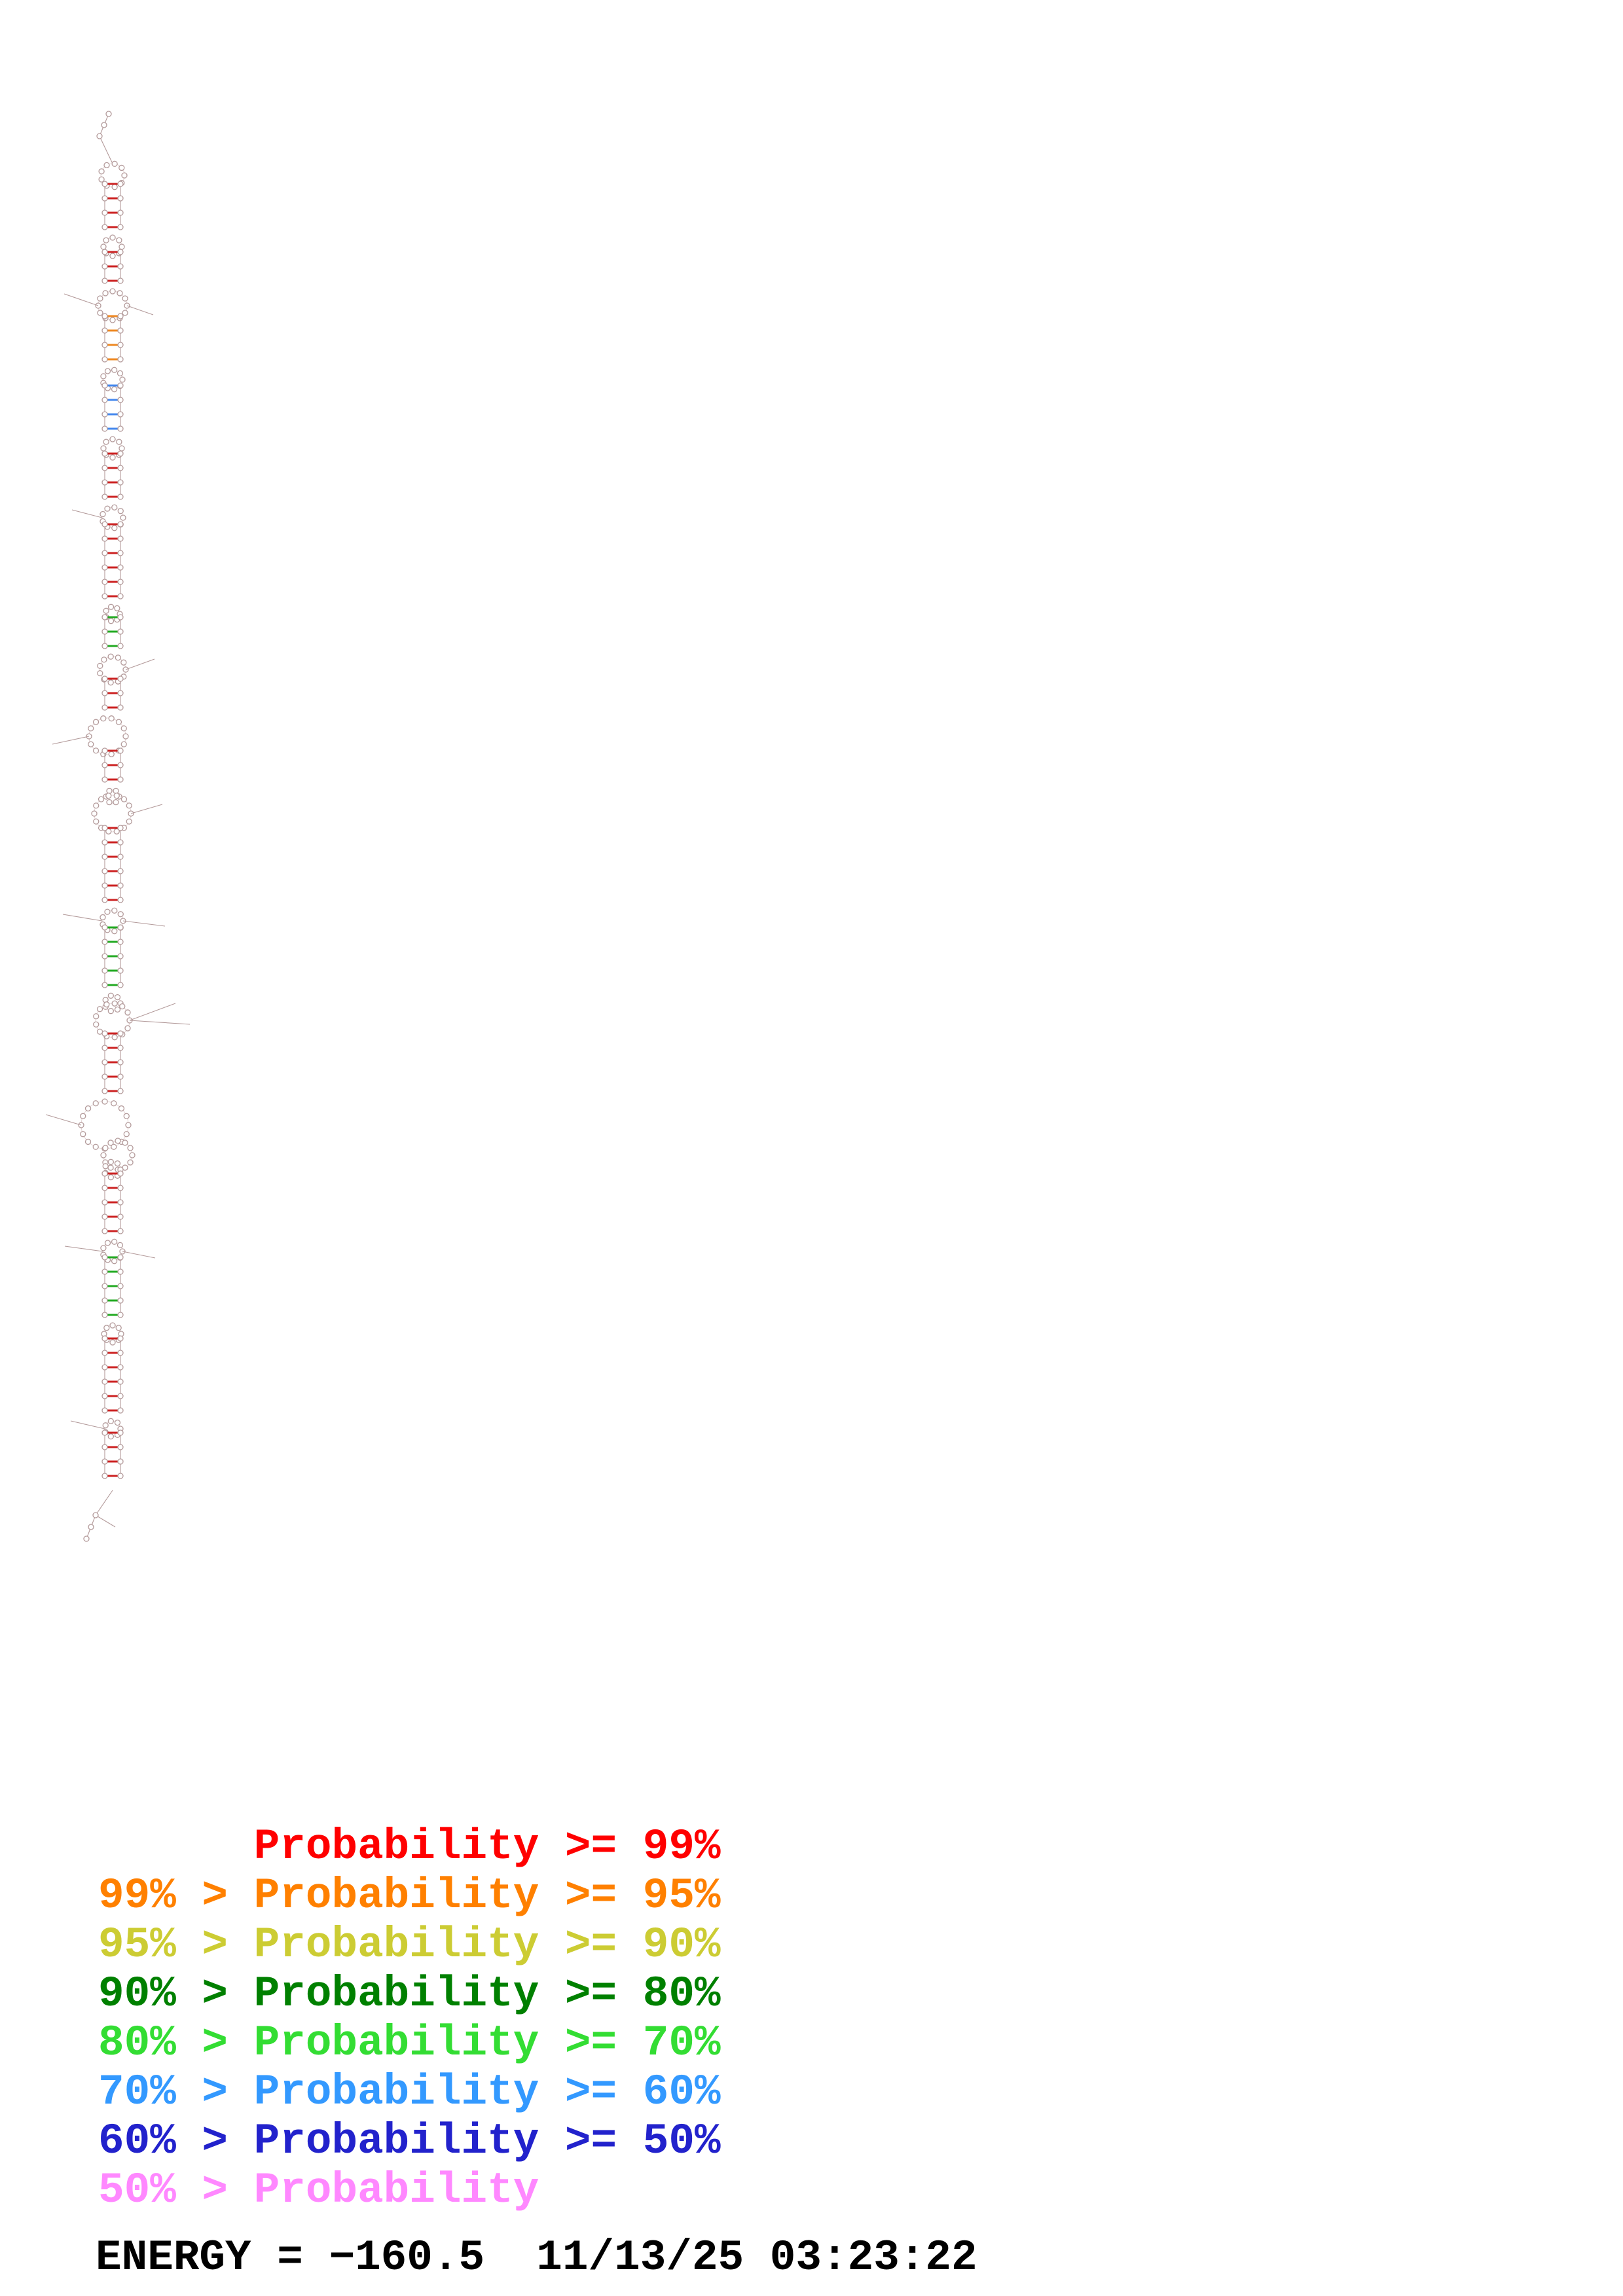  Describe the element at coordinates (409, 2092) in the screenshot. I see `legend-line-5: 70% > Probability >= 60%` at that location.